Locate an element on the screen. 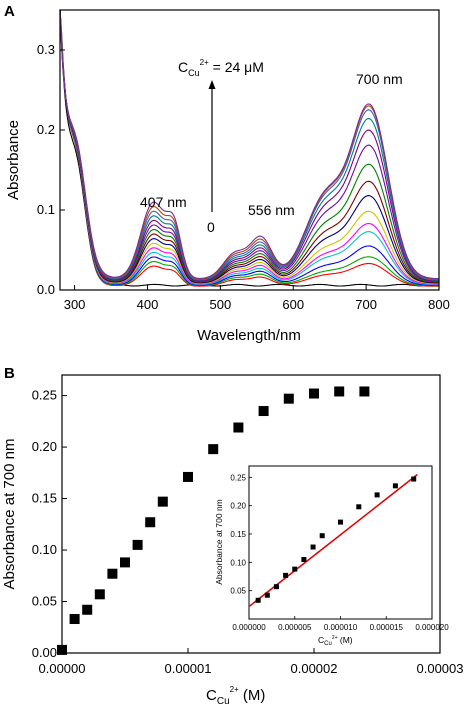 The image size is (474, 713). panel-a-label: A is located at coordinates (9, 11).